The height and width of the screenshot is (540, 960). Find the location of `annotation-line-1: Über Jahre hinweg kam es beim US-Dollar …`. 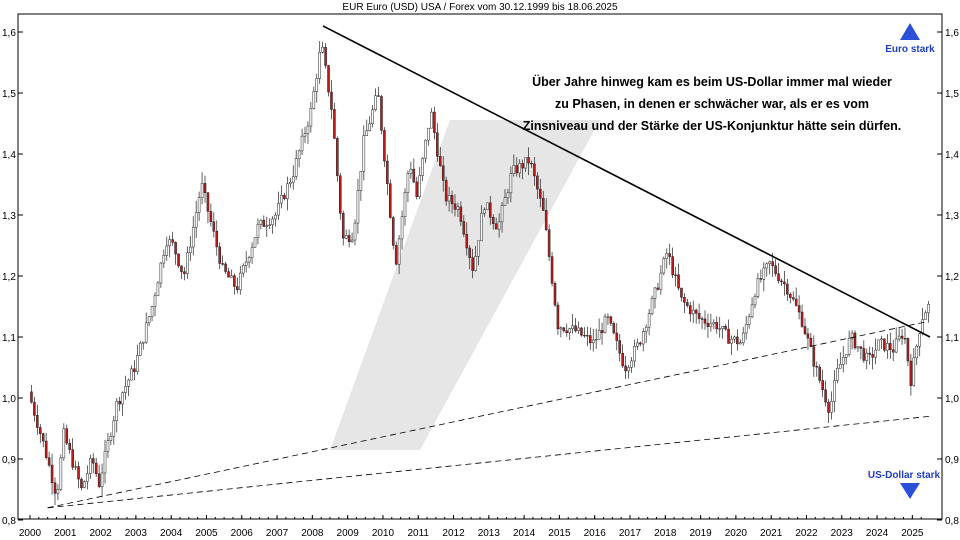

annotation-line-1: Über Jahre hinweg kam es beim US-Dollar … is located at coordinates (712, 81).